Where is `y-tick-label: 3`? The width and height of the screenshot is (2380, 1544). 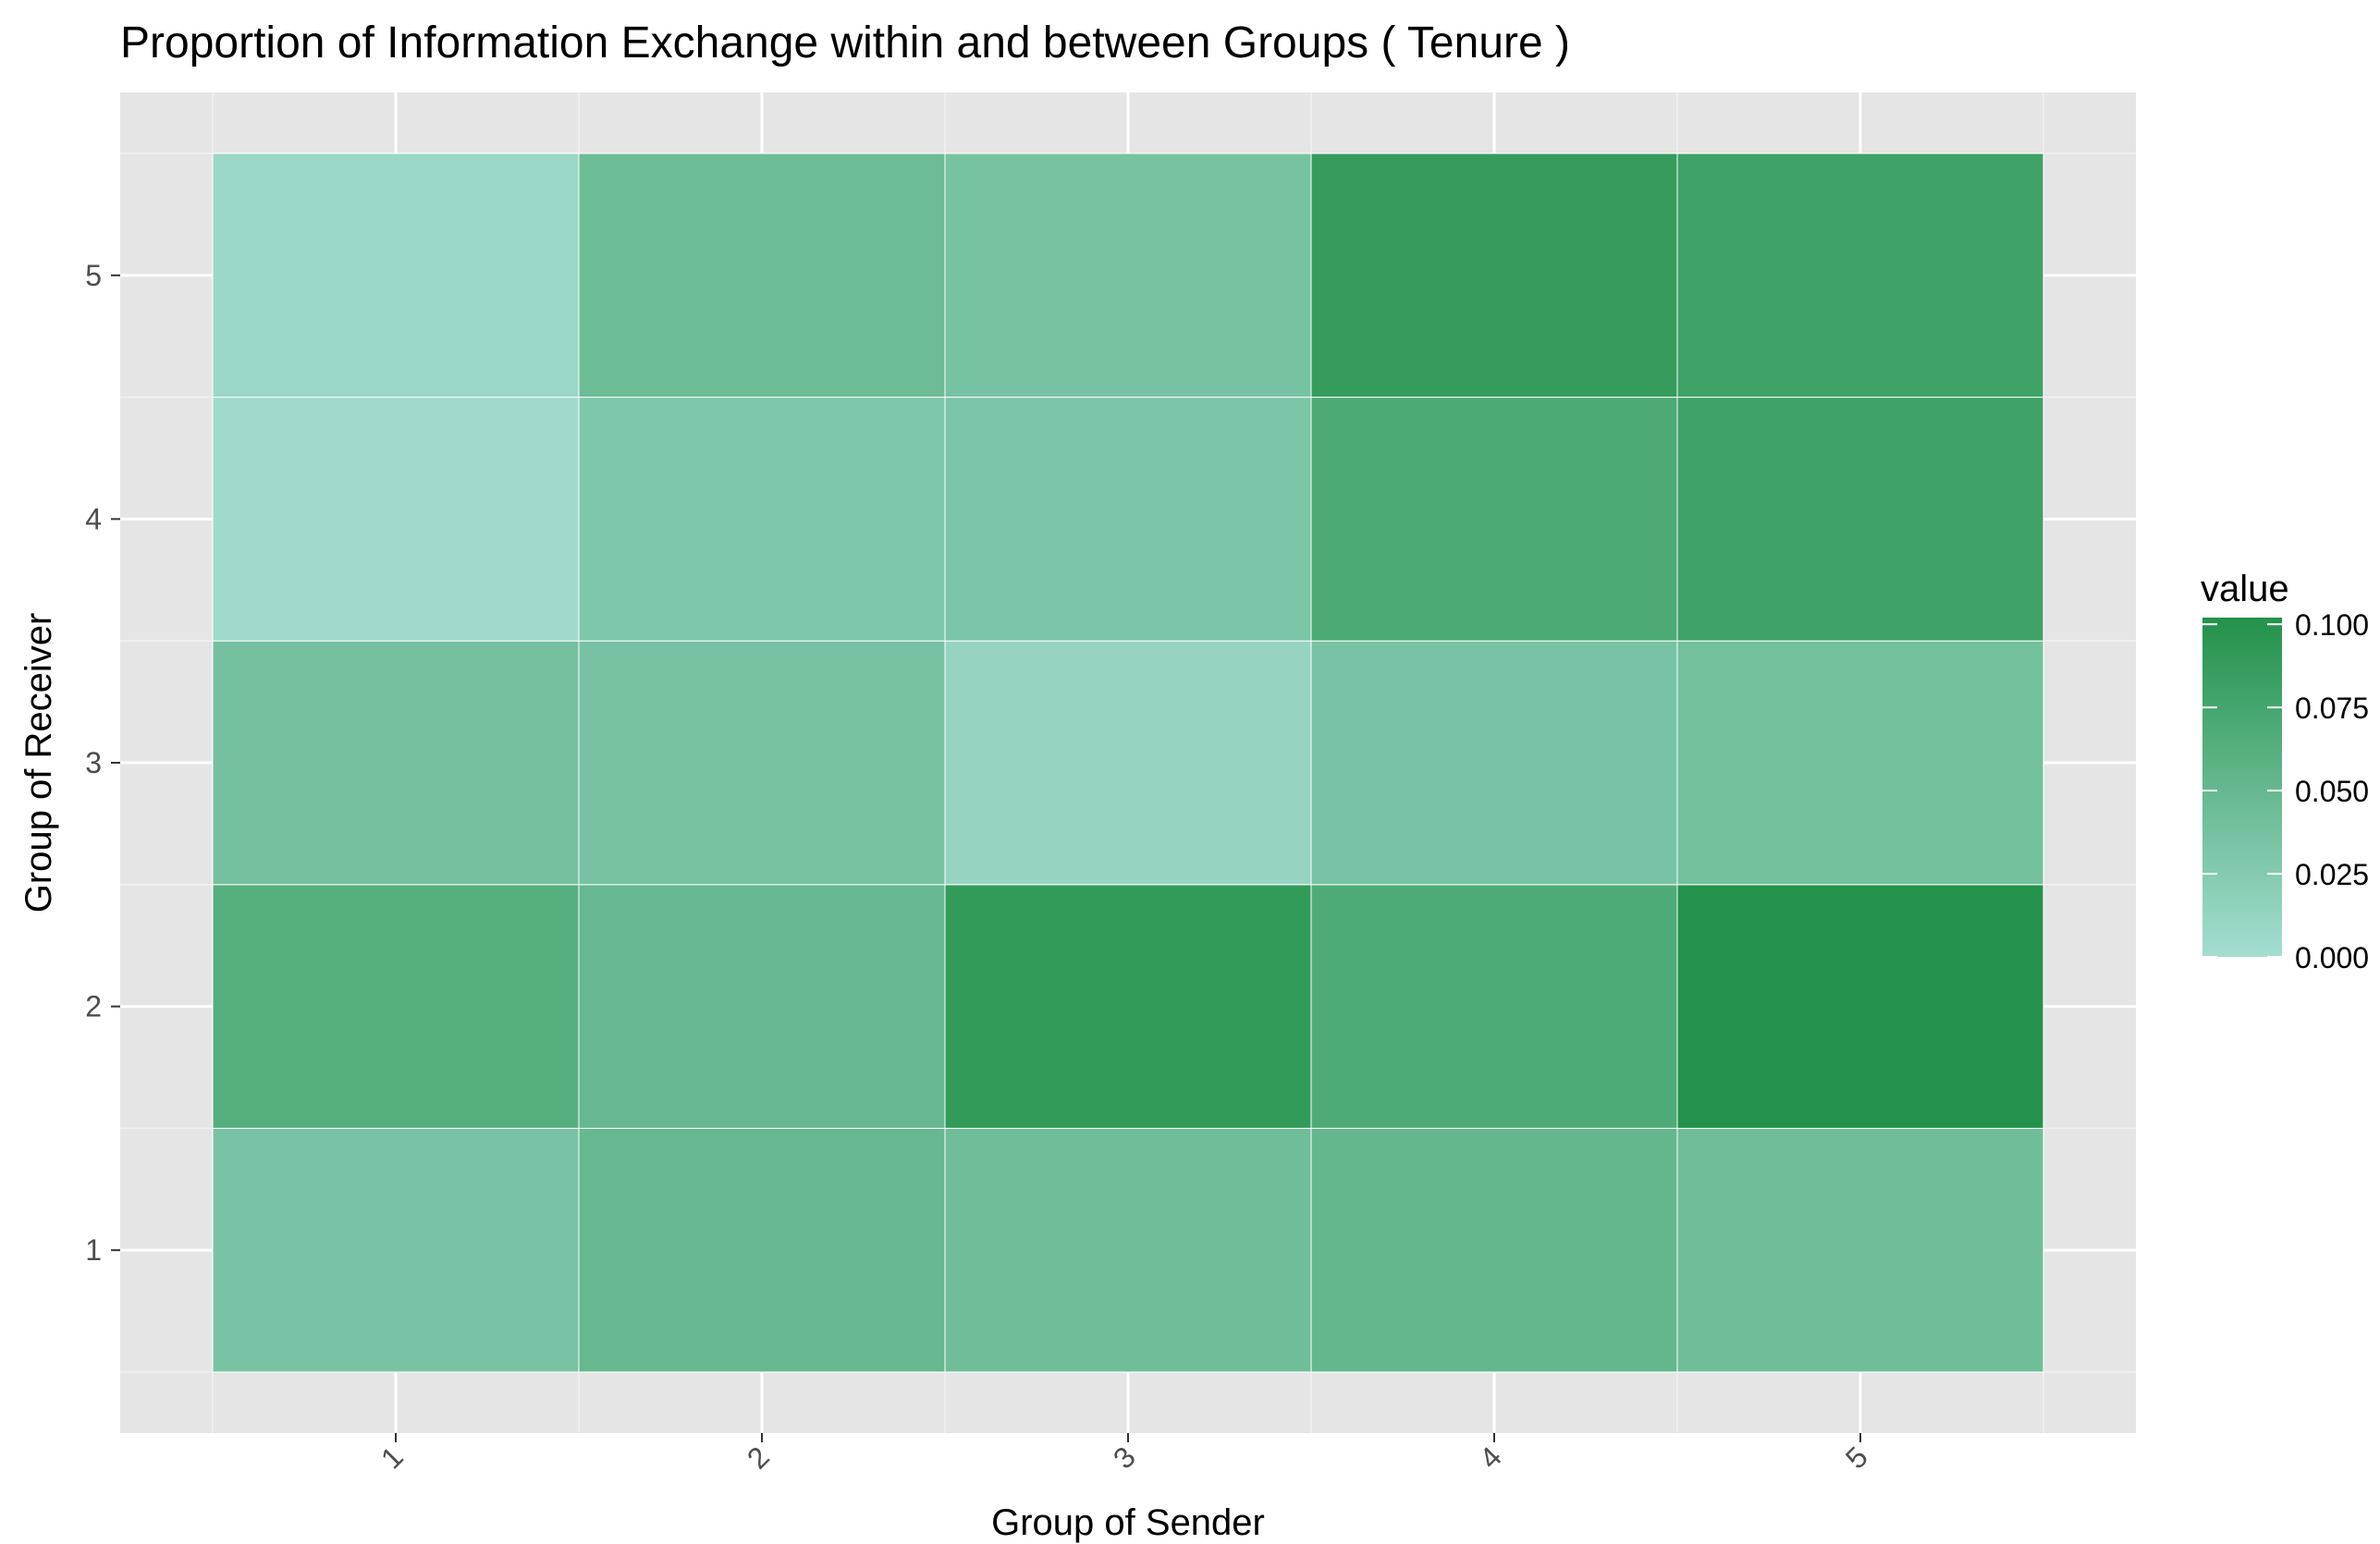 y-tick-label: 3 is located at coordinates (93, 763).